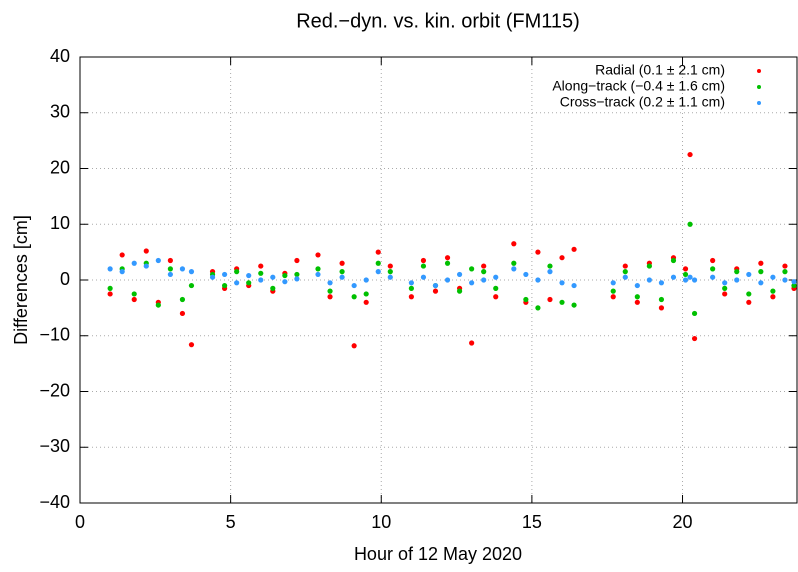 The width and height of the screenshot is (798, 572). I want to click on y-tick-label: 10, so click(60, 223).